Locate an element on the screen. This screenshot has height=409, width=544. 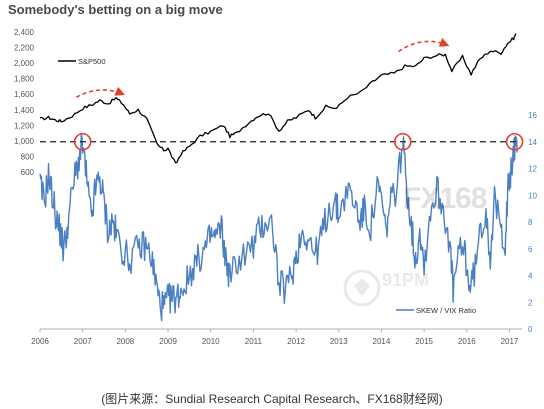
right-tick-label: 12 is located at coordinates (532, 169).